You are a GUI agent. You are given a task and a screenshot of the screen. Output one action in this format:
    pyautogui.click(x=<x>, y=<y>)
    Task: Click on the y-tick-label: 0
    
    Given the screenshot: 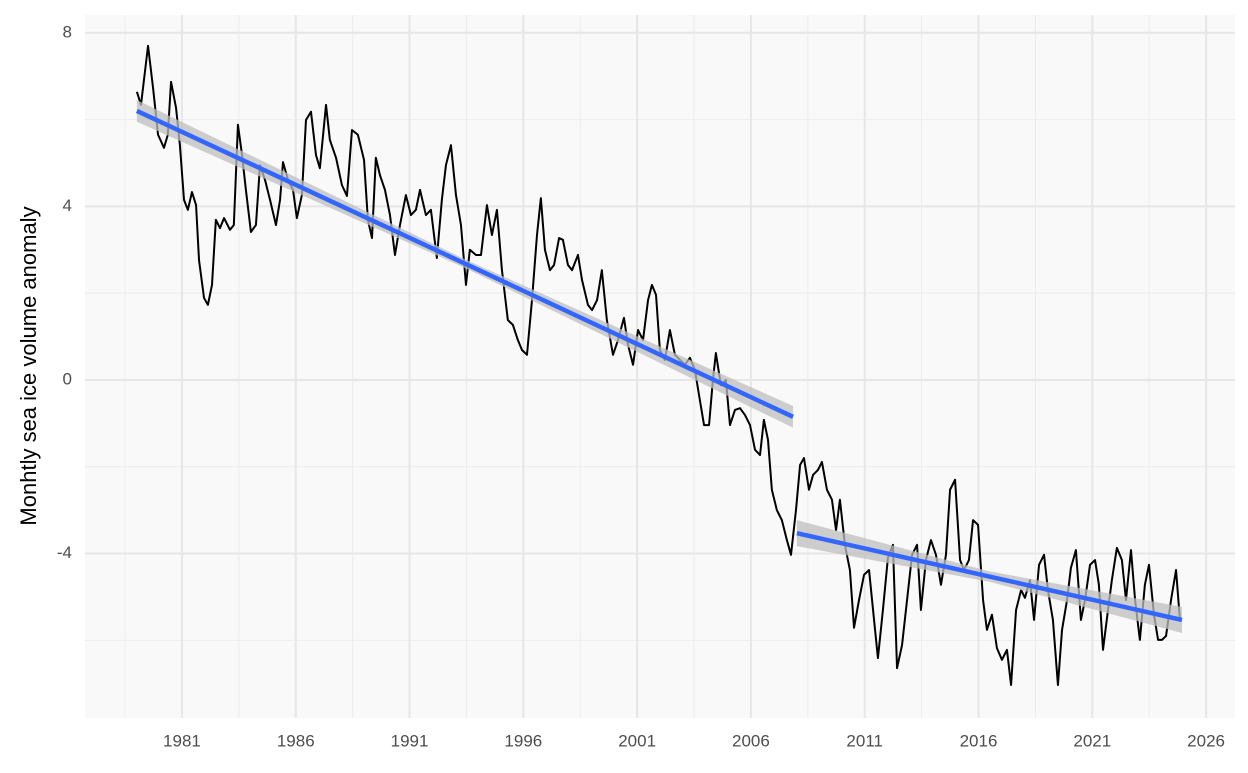 What is the action you would take?
    pyautogui.click(x=67, y=378)
    